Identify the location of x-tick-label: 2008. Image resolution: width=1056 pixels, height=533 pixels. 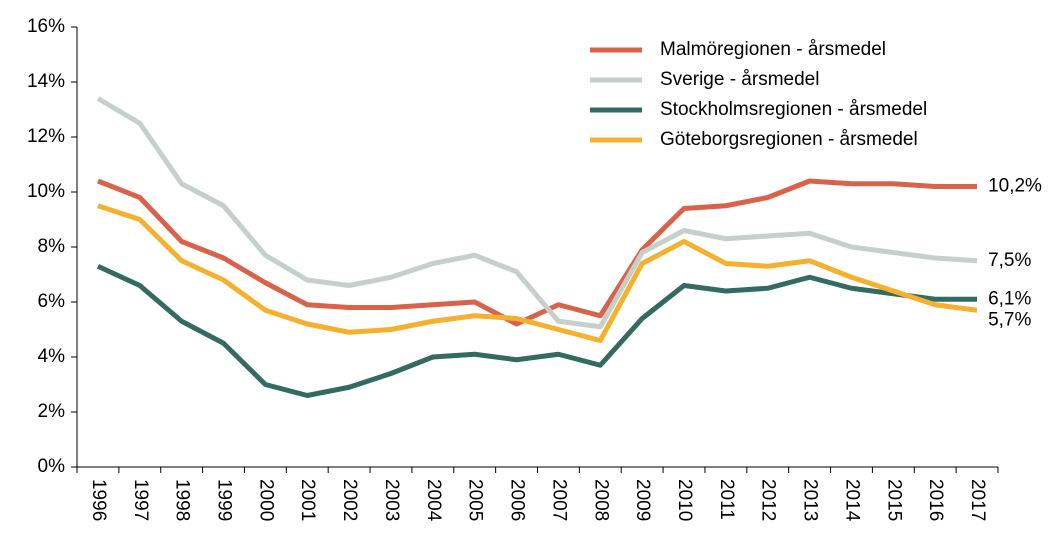
(600, 500).